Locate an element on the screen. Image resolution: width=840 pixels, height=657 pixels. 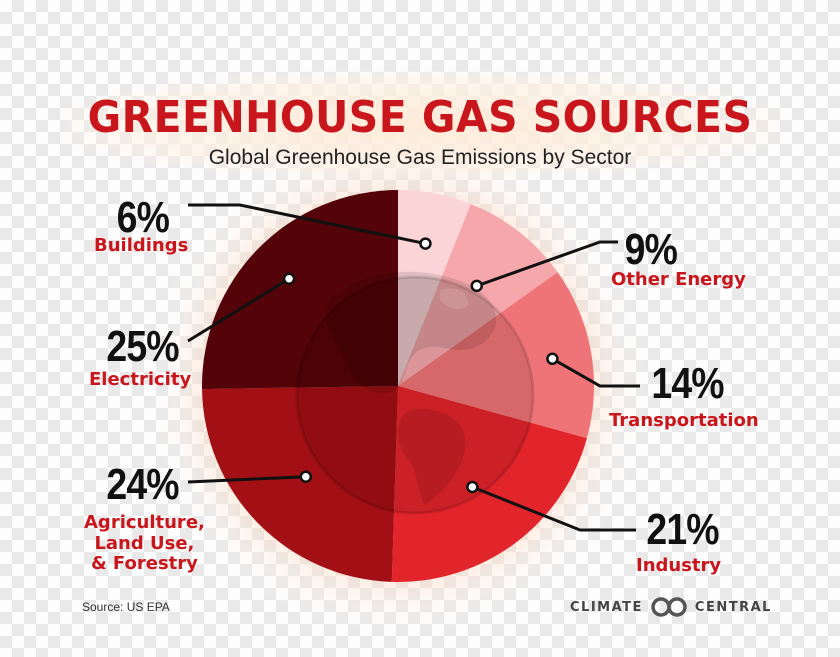
source-note: Source: US EPA is located at coordinates (126, 607).